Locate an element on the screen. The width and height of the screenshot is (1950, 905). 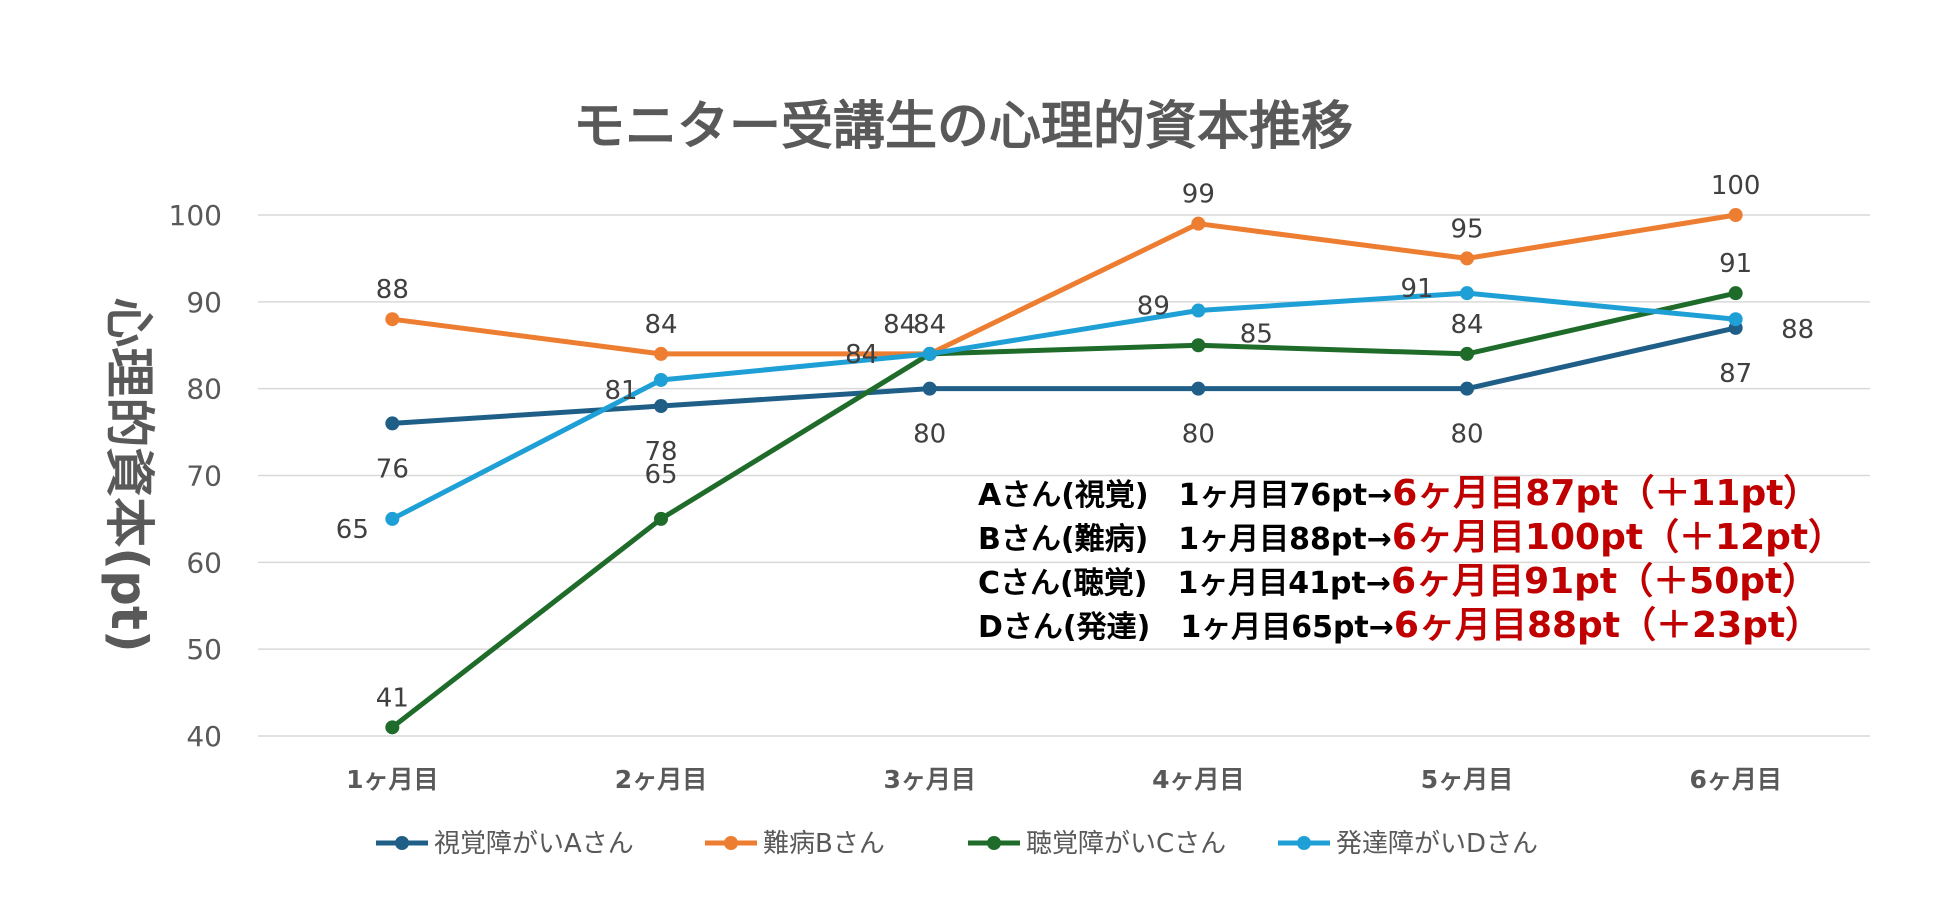
legend-item: 視覚障がいAさん is located at coordinates (505, 844).